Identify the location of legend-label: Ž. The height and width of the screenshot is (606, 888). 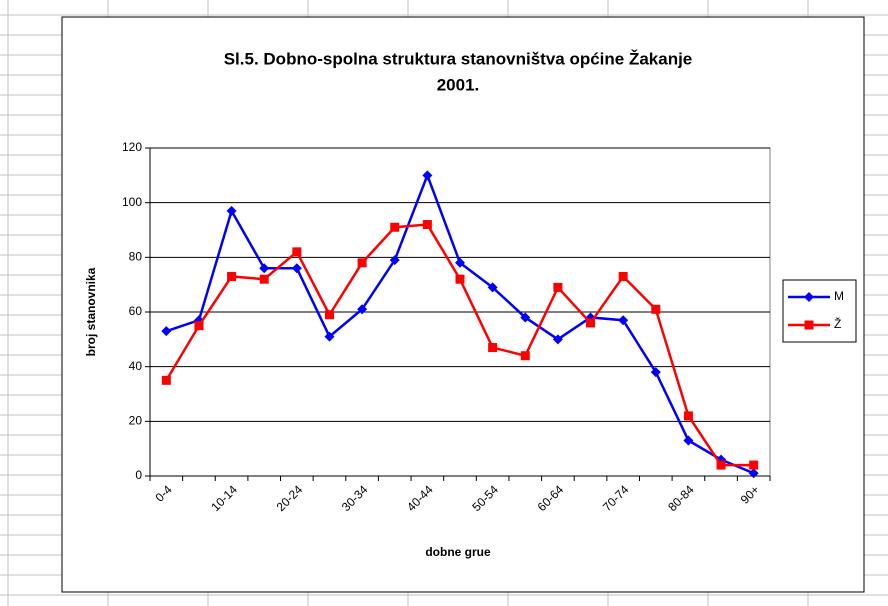
(837, 323).